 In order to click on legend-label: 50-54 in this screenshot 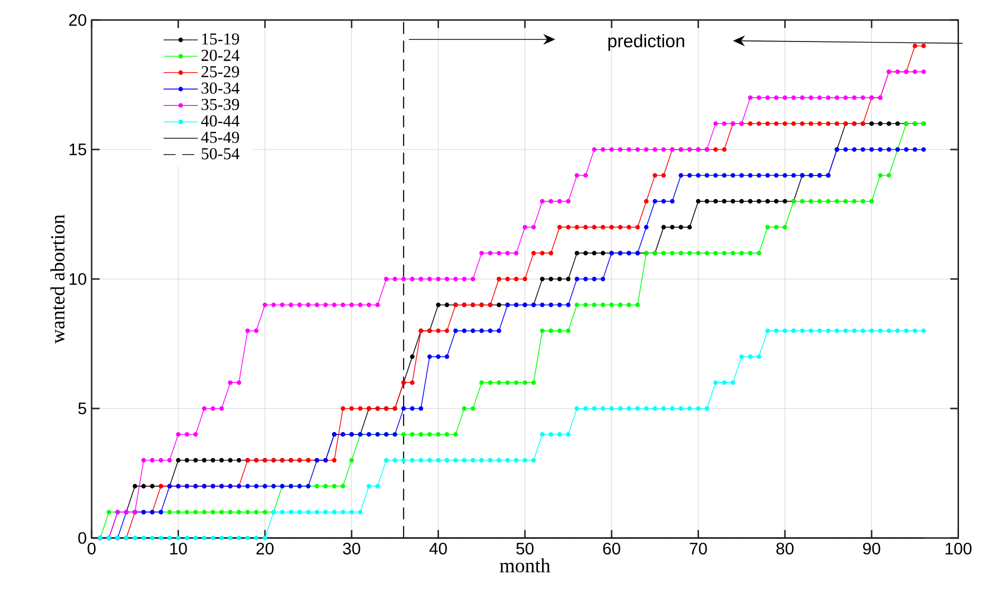, I will do `click(221, 154)`.